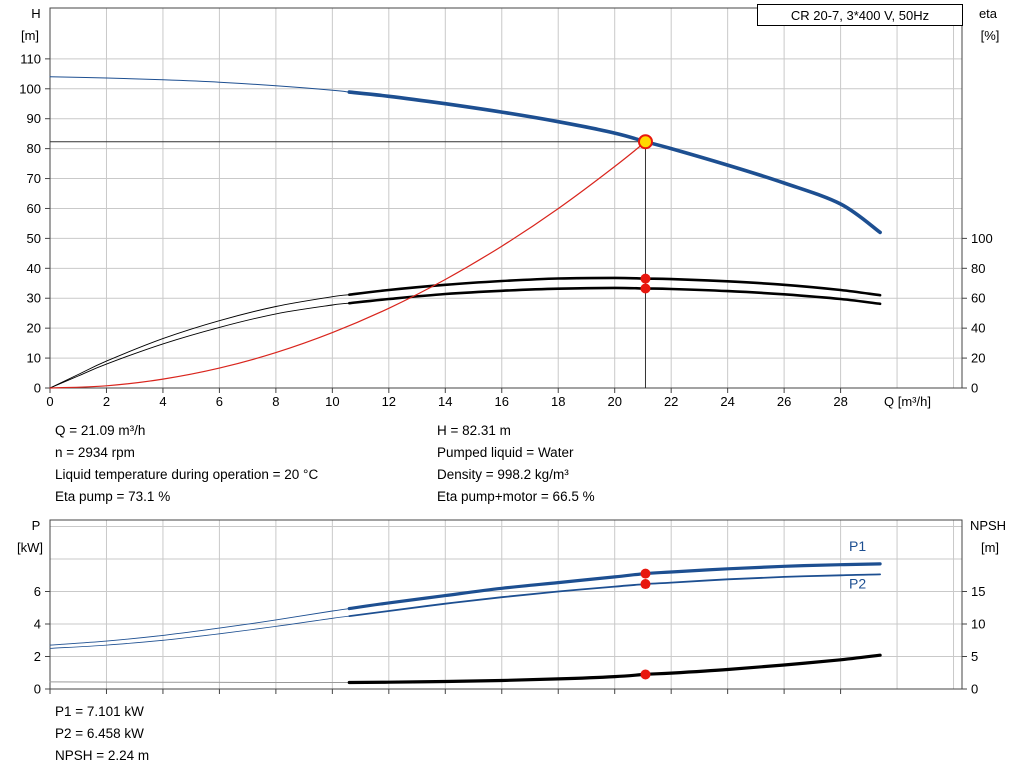 The width and height of the screenshot is (1024, 781). Describe the element at coordinates (614, 162) in the screenshot. I see `pump-curve` at that location.